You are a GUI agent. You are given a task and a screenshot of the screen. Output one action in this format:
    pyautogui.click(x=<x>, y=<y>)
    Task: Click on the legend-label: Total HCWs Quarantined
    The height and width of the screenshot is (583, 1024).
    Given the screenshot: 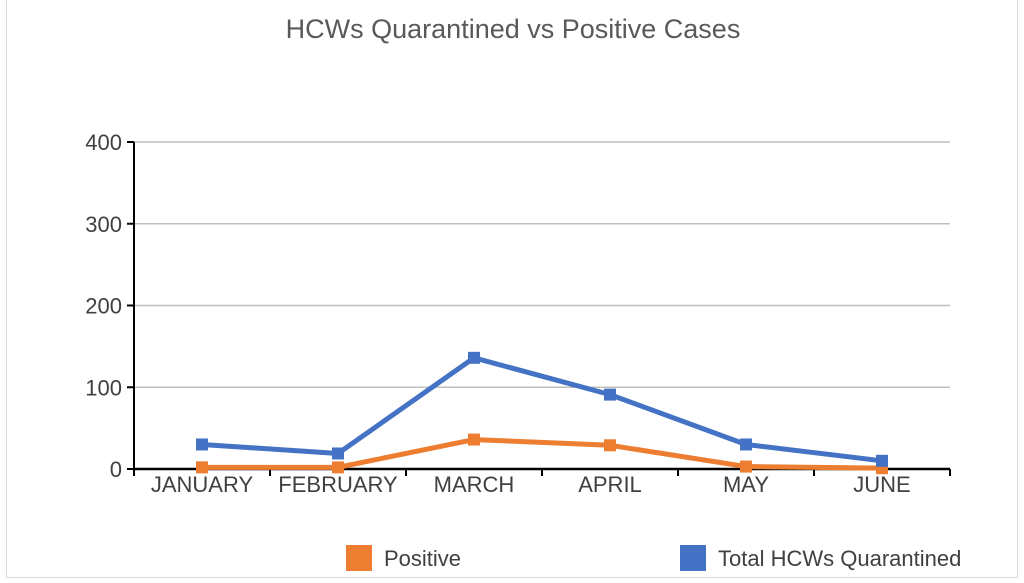 What is the action you would take?
    pyautogui.click(x=839, y=558)
    